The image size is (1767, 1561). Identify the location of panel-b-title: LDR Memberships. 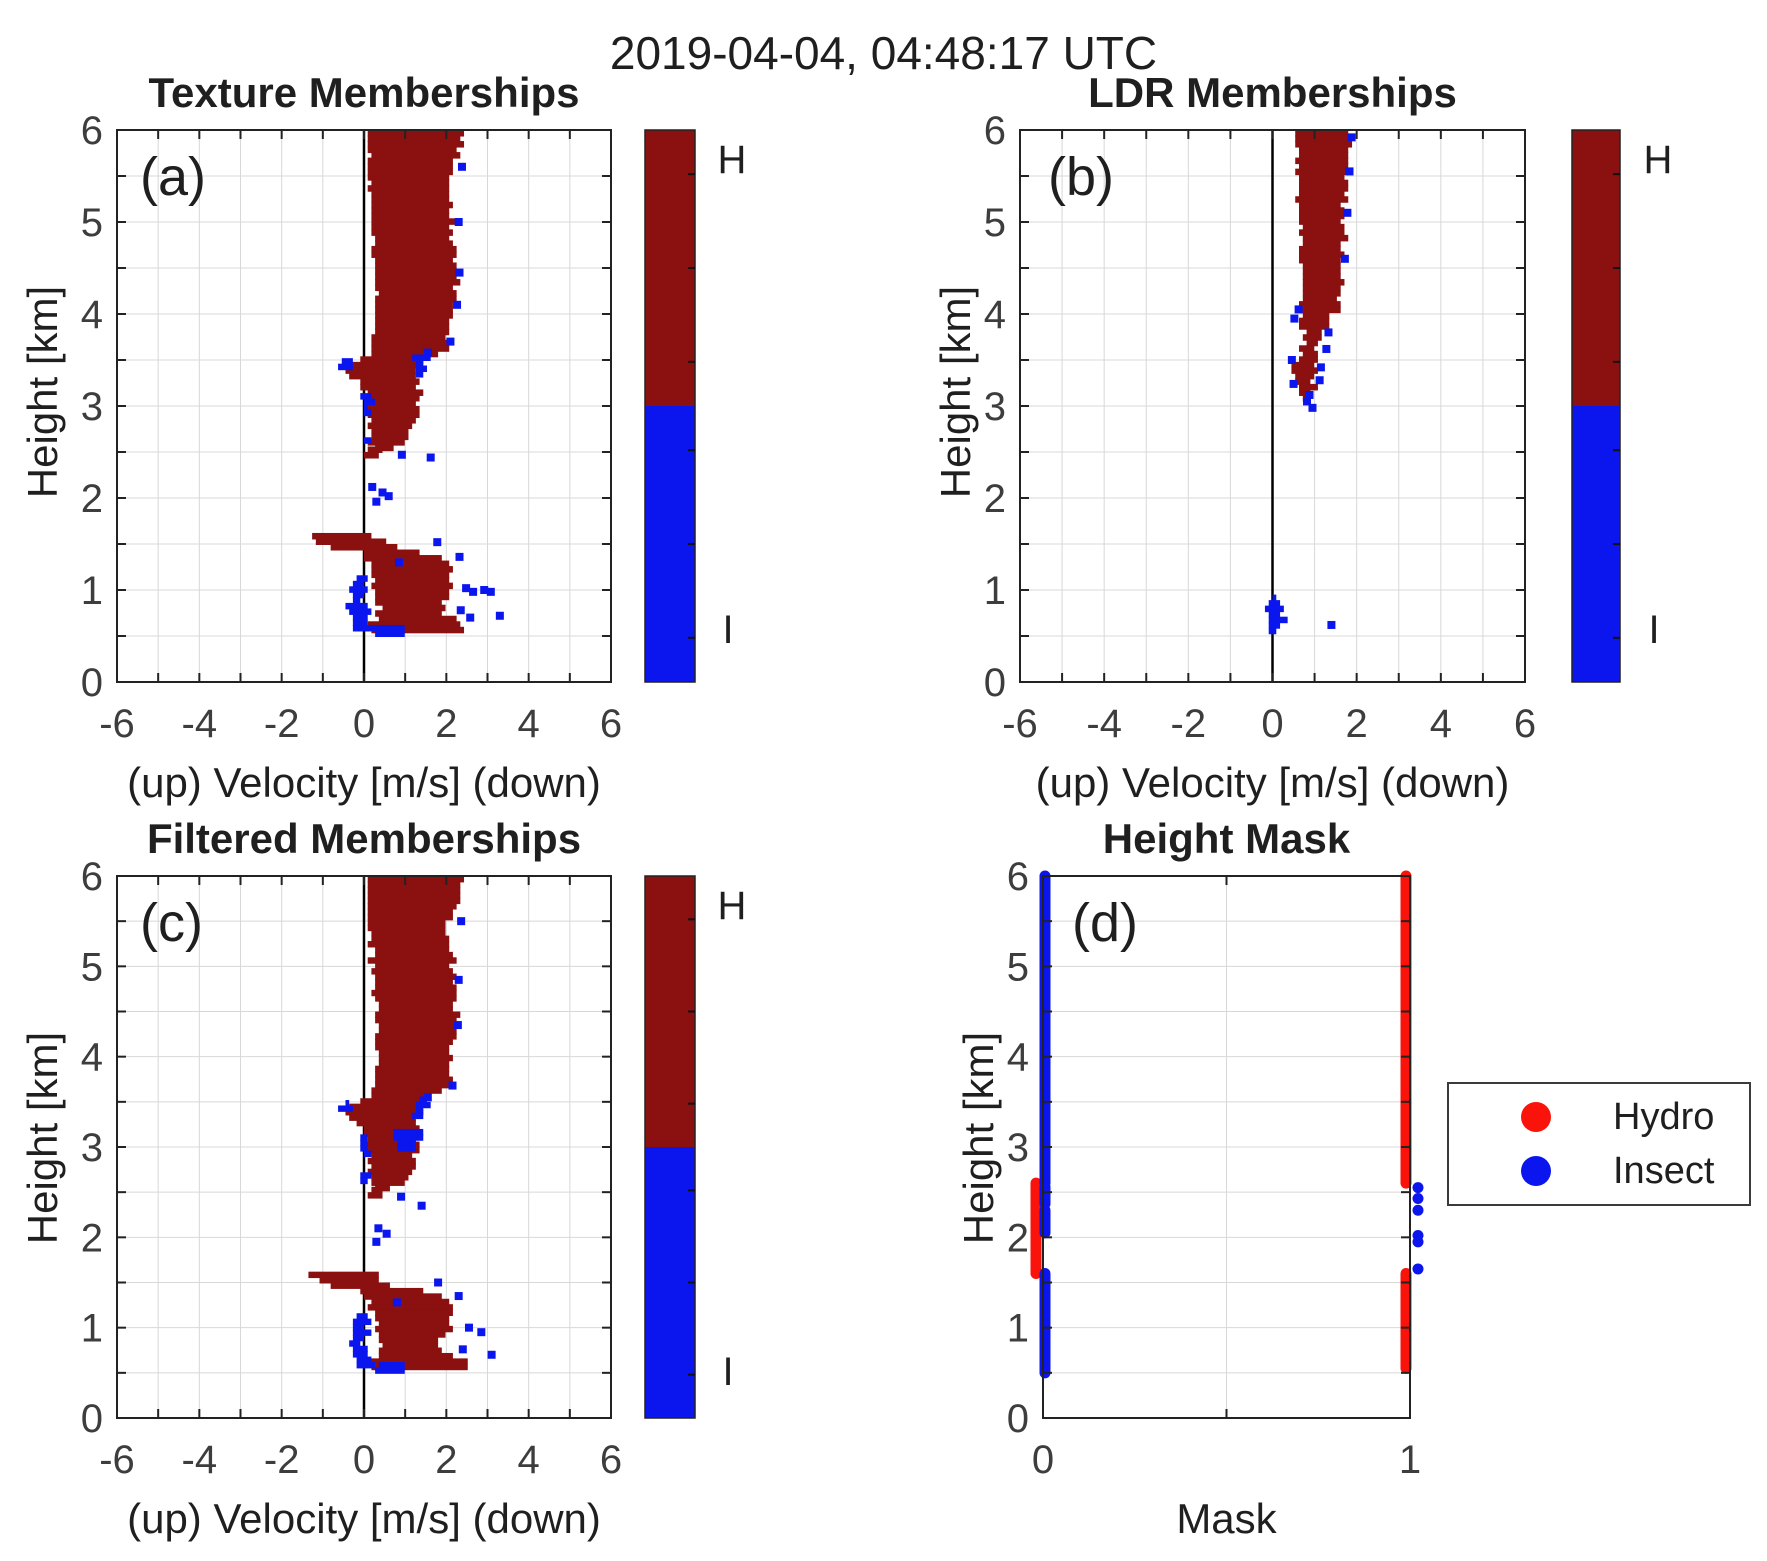
(1272, 92).